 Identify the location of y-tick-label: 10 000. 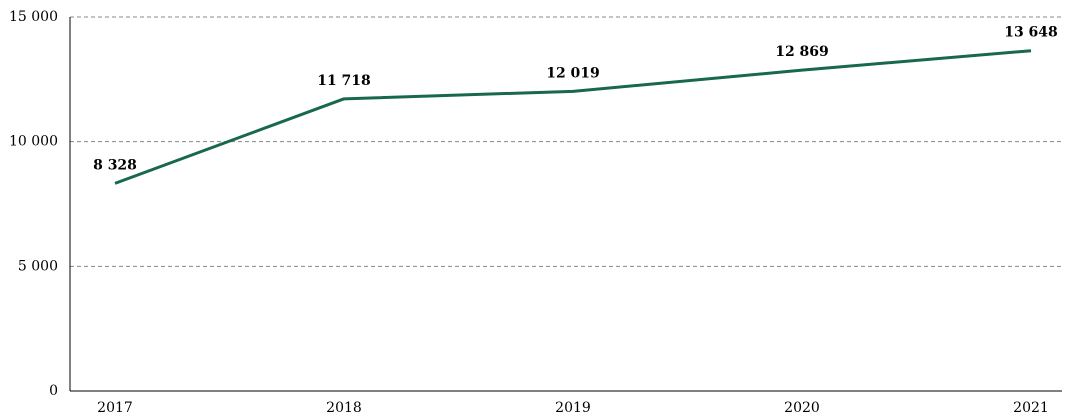
(33, 142).